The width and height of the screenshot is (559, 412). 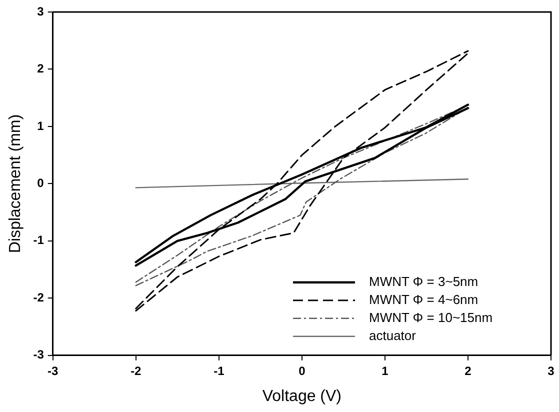 What do you see at coordinates (423, 299) in the screenshot?
I see `legend-label: MWNT Φ = 4~6nm` at bounding box center [423, 299].